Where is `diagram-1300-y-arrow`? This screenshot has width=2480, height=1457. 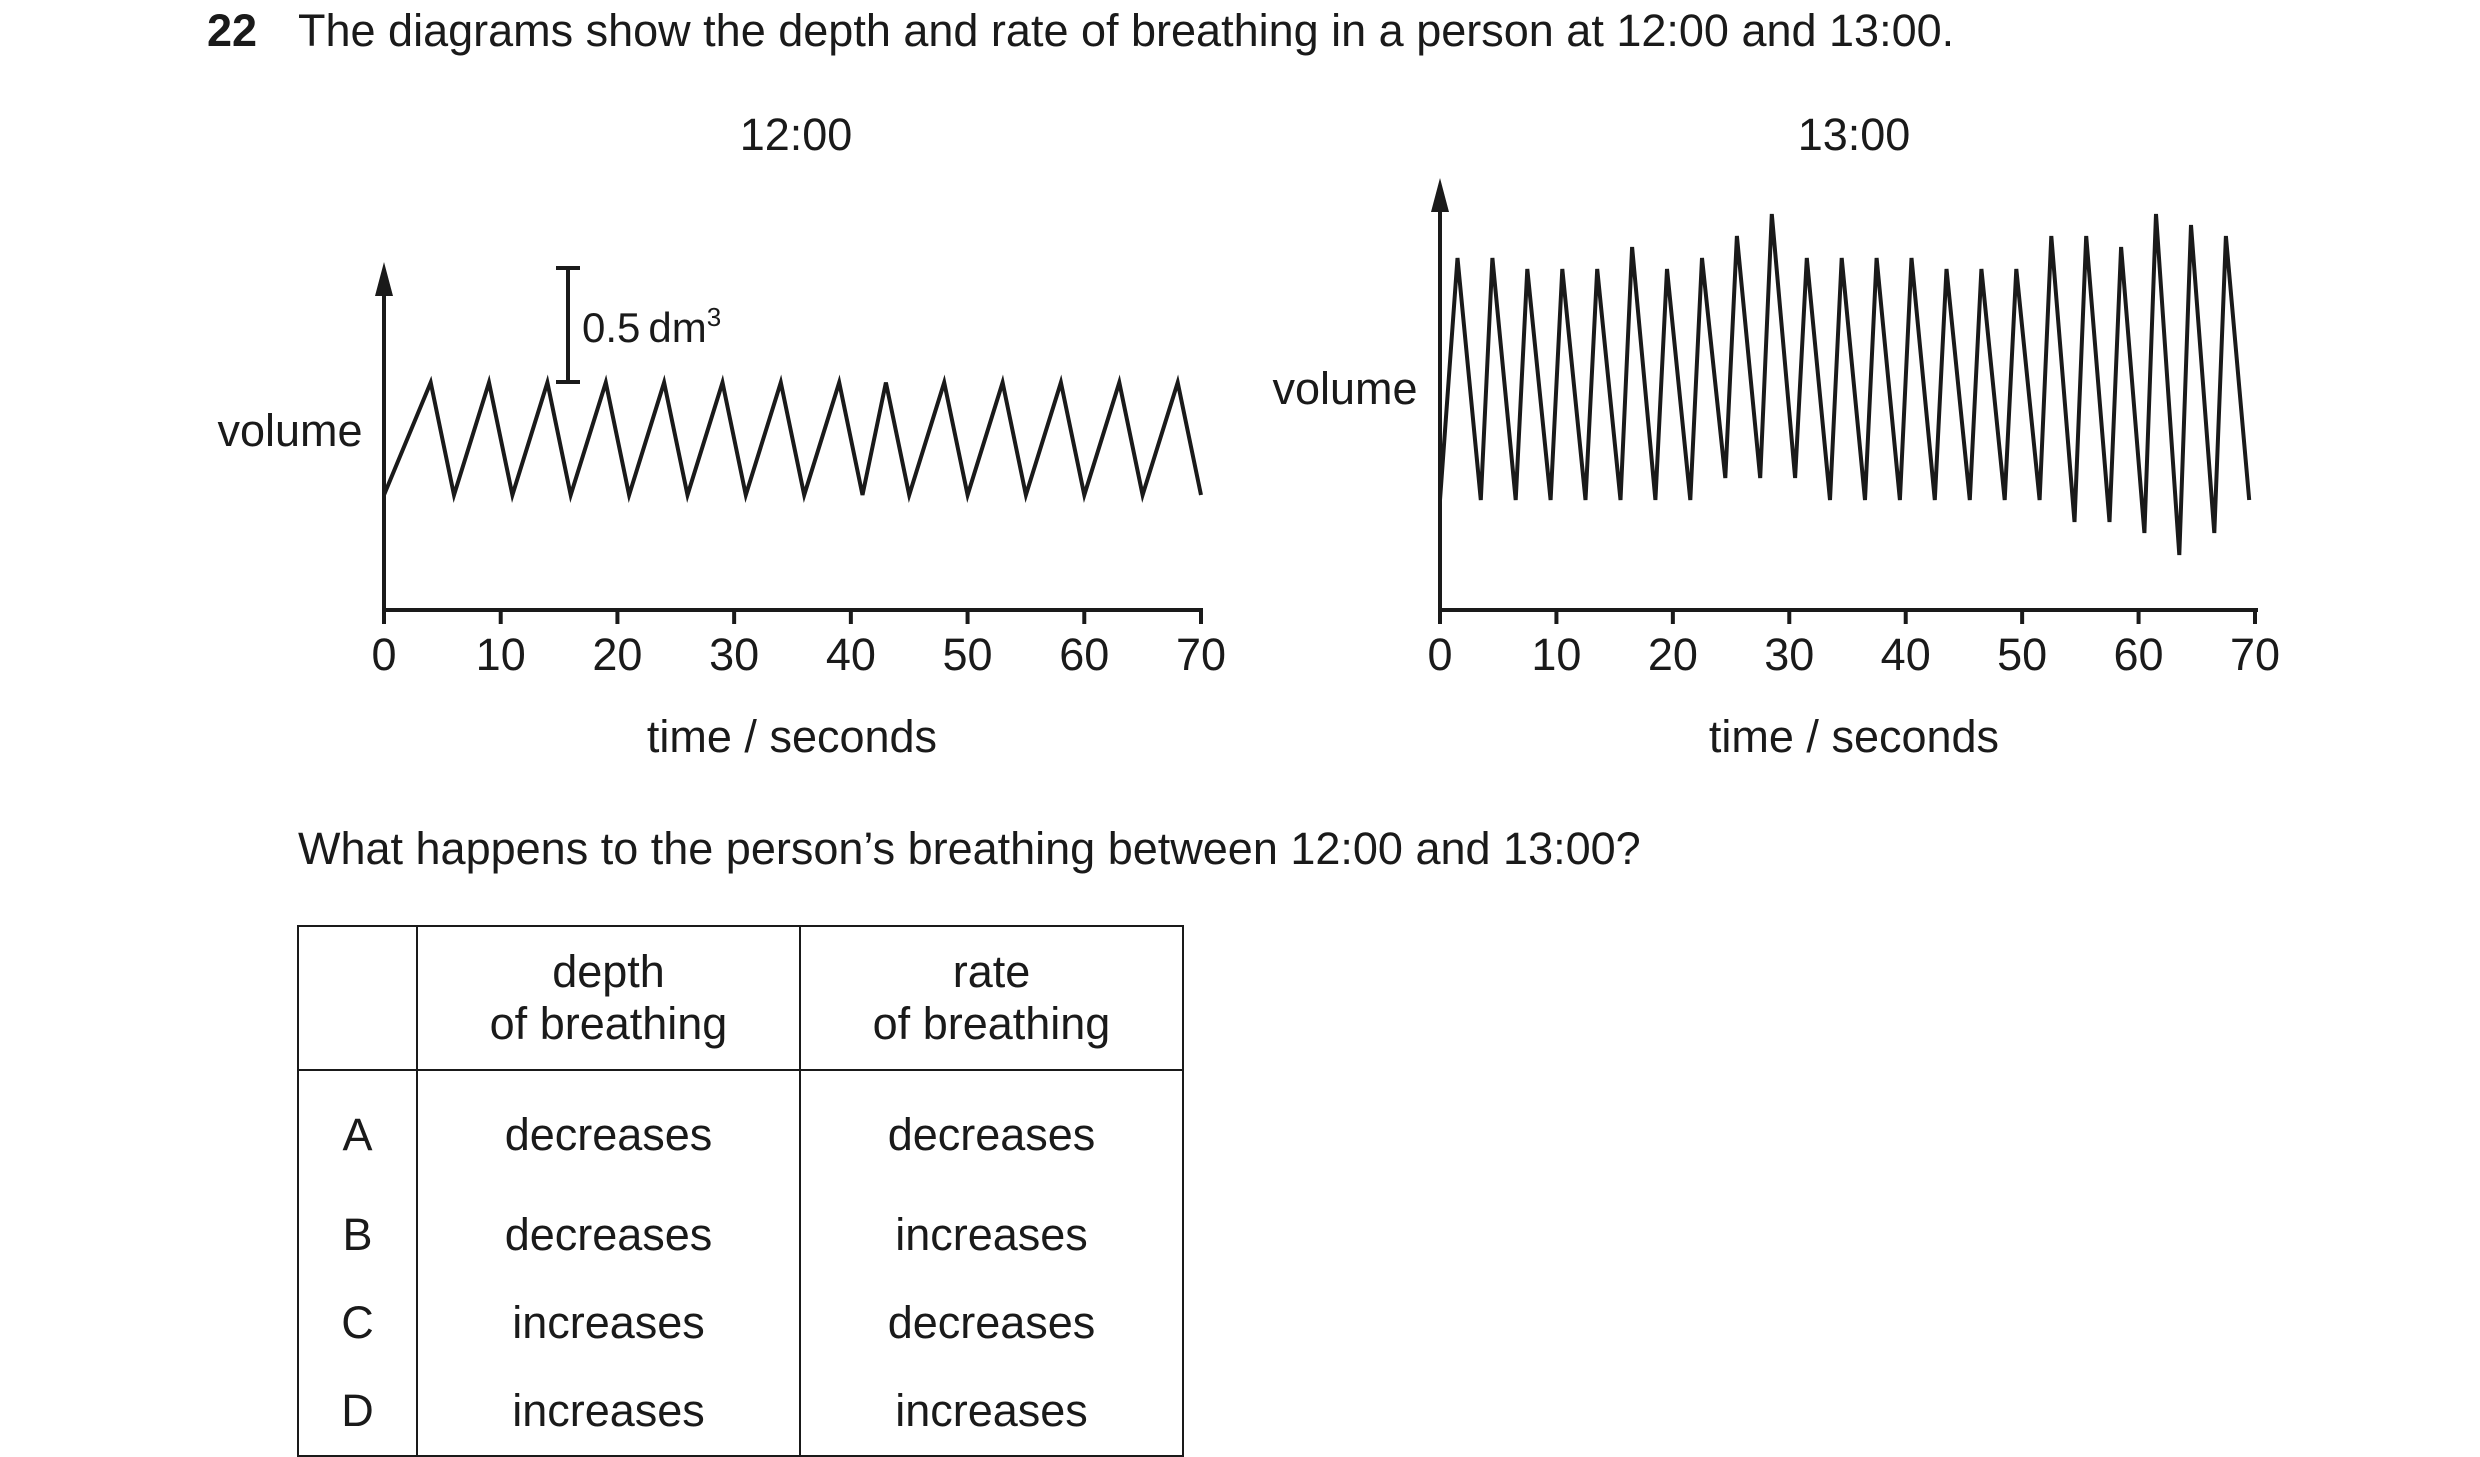 diagram-1300-y-arrow is located at coordinates (1440, 195).